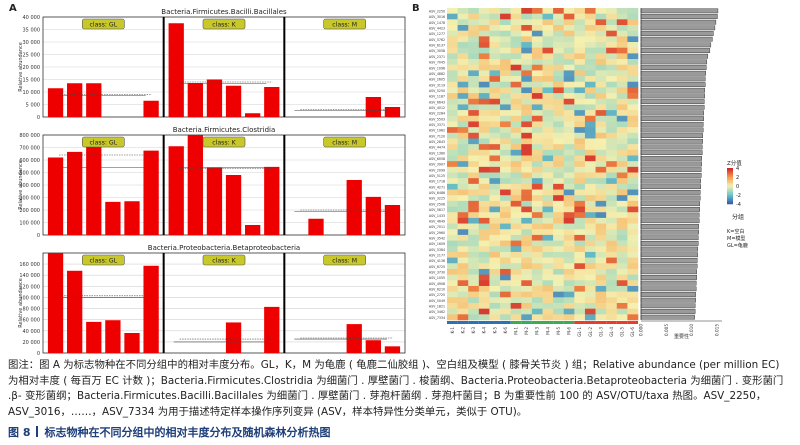 Image resolution: width=800 pixels, height=445 pixels. I want to click on heatmap-row: ASV_1096, so click(534, 67).